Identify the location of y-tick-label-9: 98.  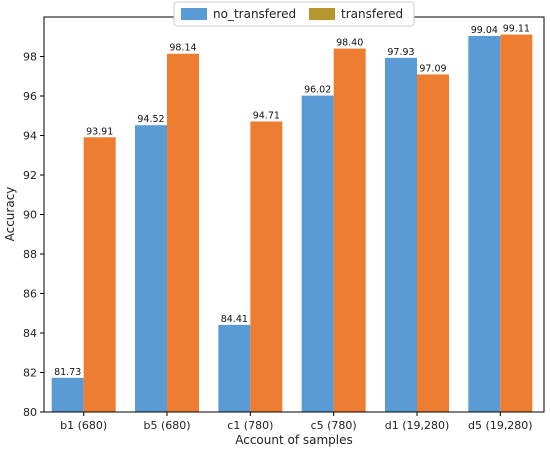
(30, 57).